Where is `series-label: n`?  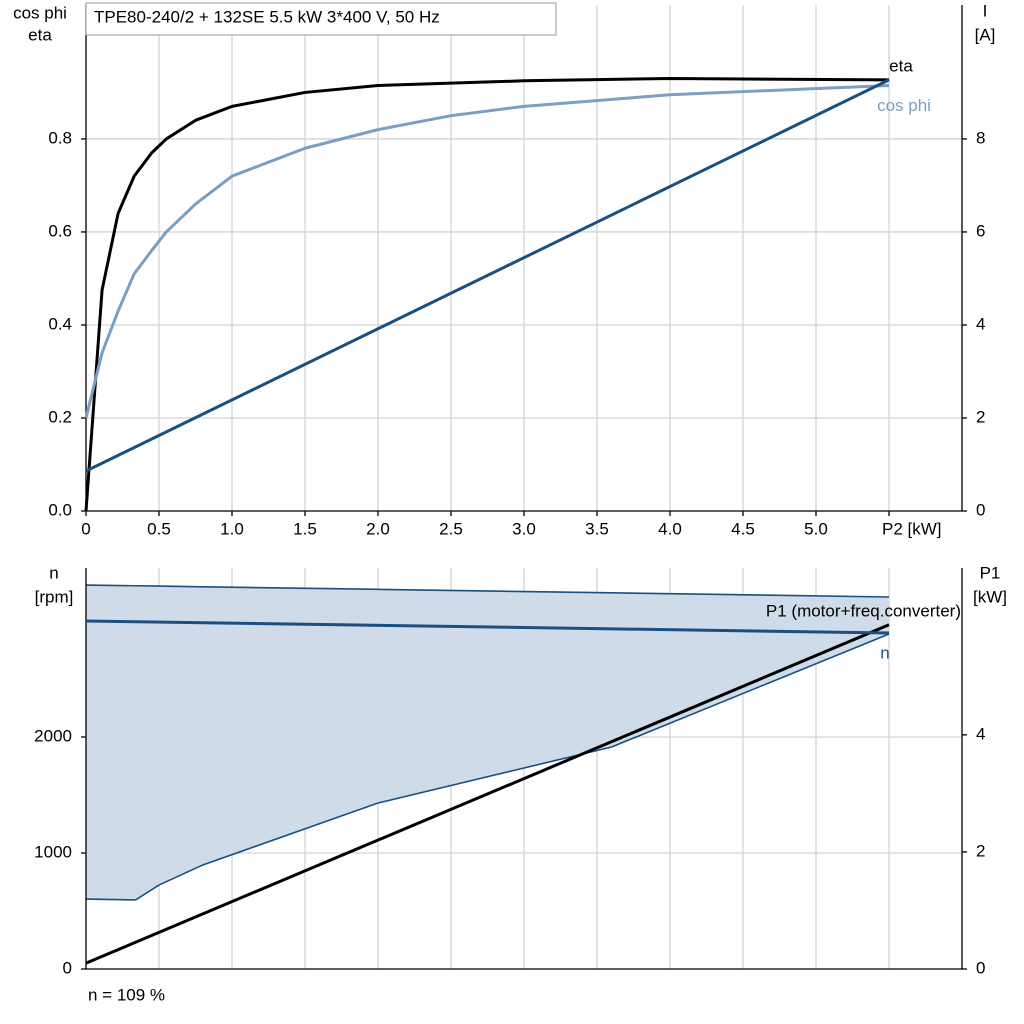
series-label: n is located at coordinates (884, 652).